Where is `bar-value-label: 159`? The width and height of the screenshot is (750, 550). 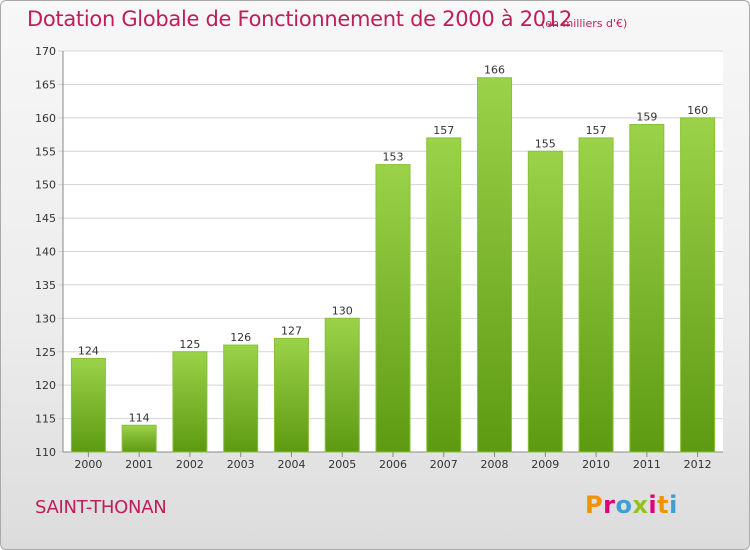 bar-value-label: 159 is located at coordinates (646, 117).